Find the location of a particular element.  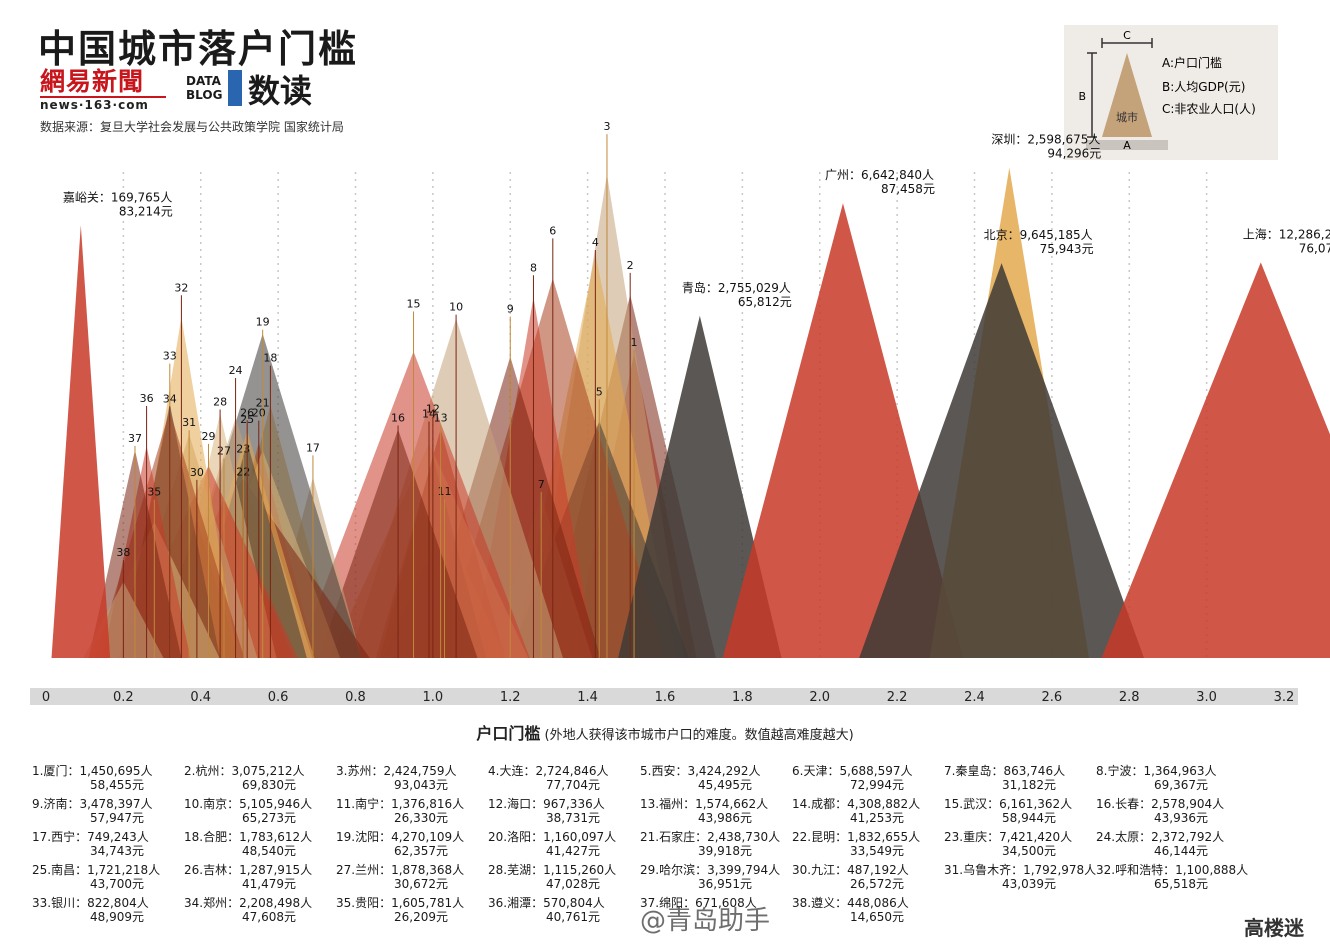

city-entry-label: 32.呼和浩特：1,100,888人 is located at coordinates (1172, 870).